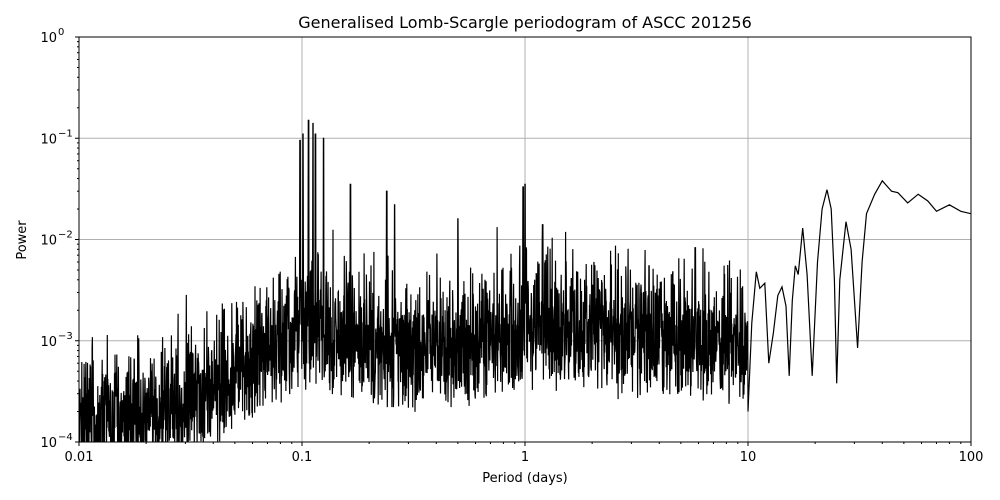  Describe the element at coordinates (79, 457) in the screenshot. I see `x-tick-label: 0.01` at that location.